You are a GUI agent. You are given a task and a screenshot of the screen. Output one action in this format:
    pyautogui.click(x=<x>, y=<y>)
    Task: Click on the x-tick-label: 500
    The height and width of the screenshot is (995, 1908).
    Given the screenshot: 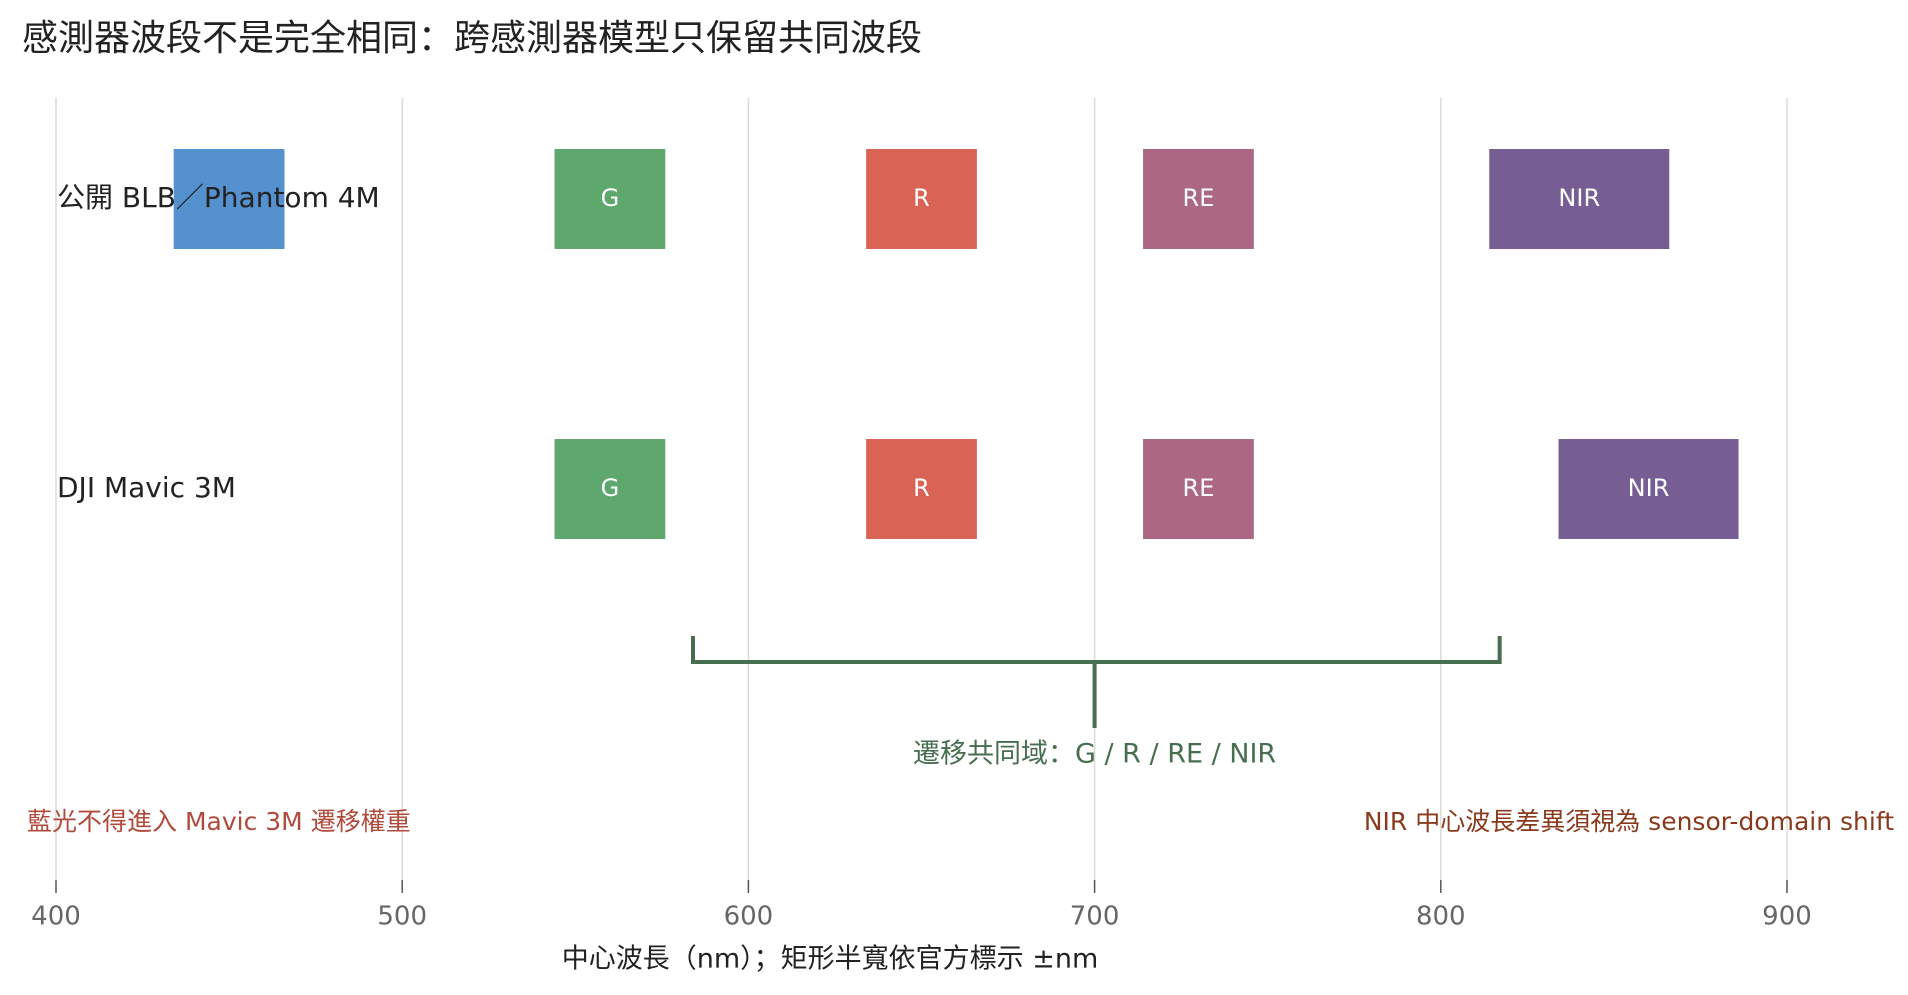 What is the action you would take?
    pyautogui.click(x=402, y=917)
    